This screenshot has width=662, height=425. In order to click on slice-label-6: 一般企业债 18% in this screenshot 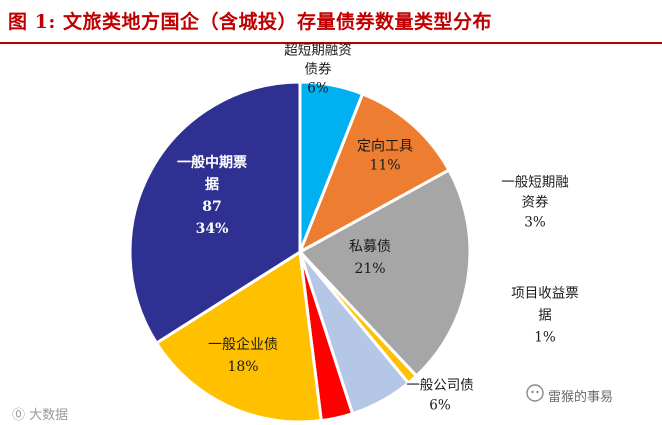, I will do `click(243, 355)`.